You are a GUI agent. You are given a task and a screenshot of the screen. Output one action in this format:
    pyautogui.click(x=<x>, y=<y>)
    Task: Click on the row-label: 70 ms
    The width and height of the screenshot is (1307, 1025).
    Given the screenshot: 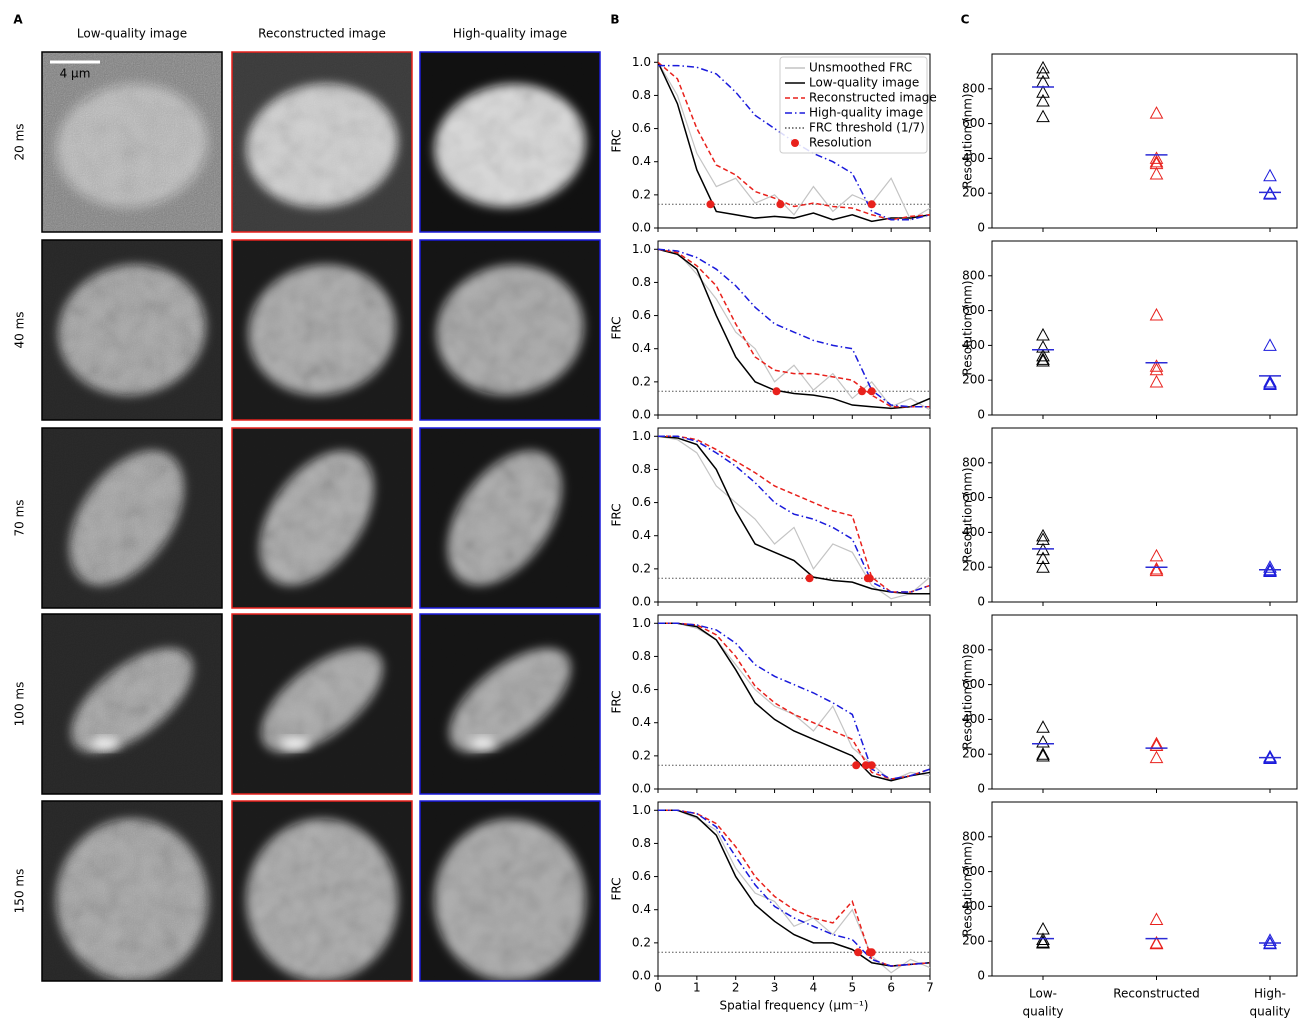 What is the action you would take?
    pyautogui.click(x=20, y=517)
    